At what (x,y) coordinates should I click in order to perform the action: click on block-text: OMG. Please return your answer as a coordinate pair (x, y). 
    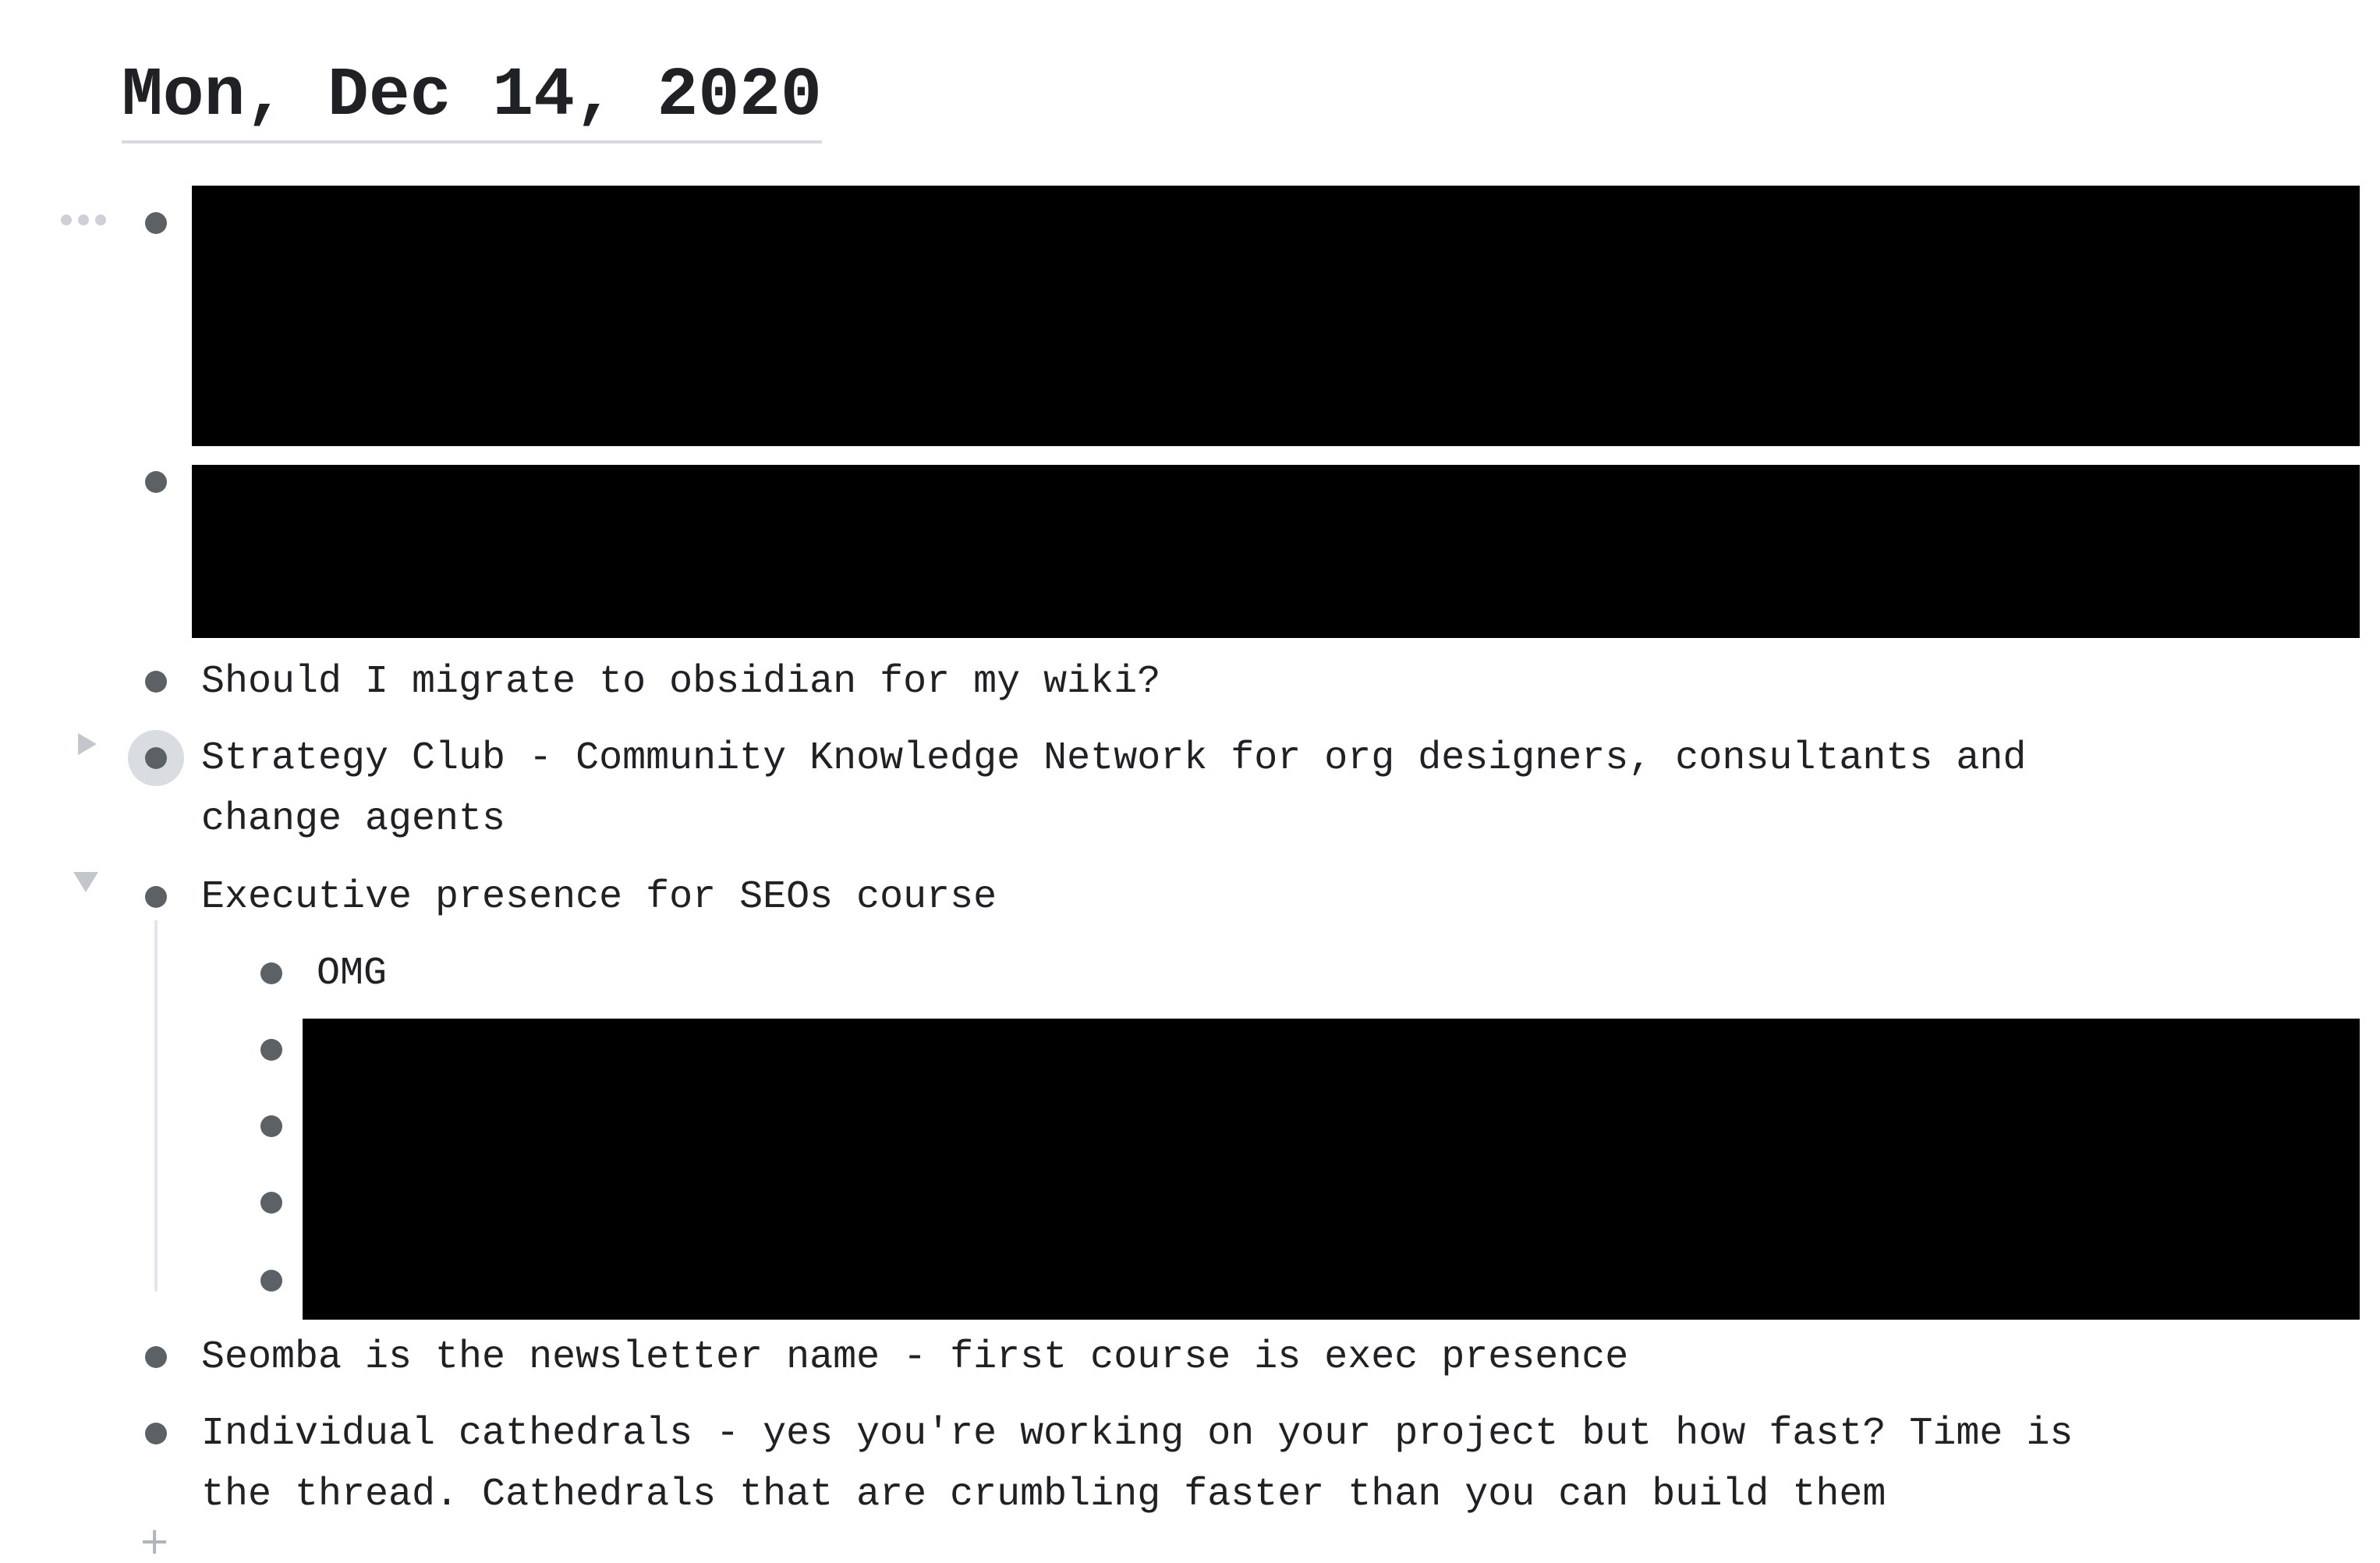
    Looking at the image, I should click on (352, 974).